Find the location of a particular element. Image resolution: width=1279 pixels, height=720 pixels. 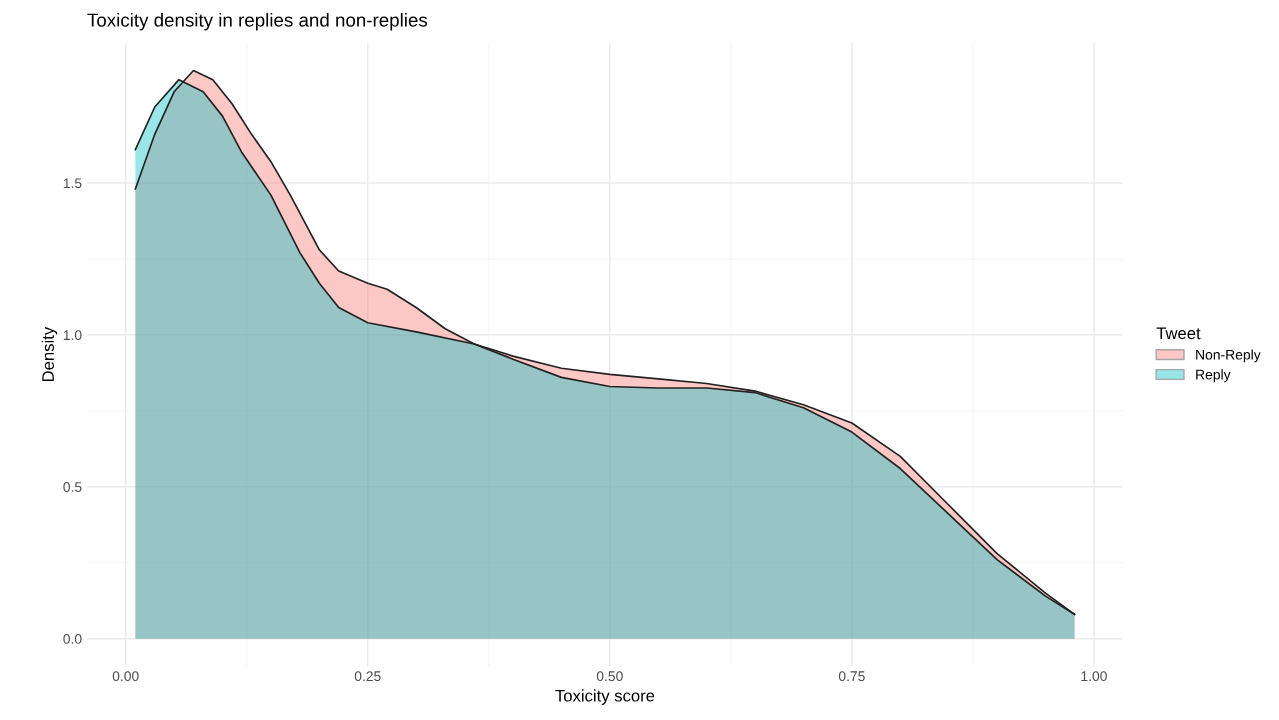

chart-title: Toxicity density in replies and non-replies is located at coordinates (257, 21).